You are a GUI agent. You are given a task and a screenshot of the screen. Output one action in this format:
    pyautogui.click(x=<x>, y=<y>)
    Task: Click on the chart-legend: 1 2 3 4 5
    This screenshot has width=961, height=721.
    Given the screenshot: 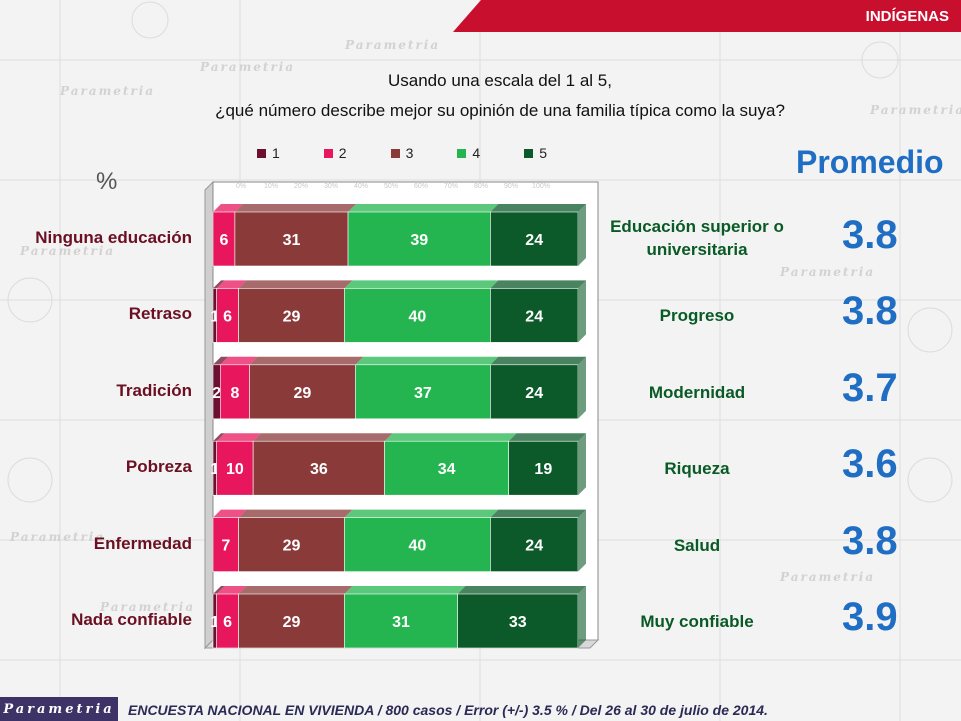 What is the action you would take?
    pyautogui.click(x=424, y=153)
    